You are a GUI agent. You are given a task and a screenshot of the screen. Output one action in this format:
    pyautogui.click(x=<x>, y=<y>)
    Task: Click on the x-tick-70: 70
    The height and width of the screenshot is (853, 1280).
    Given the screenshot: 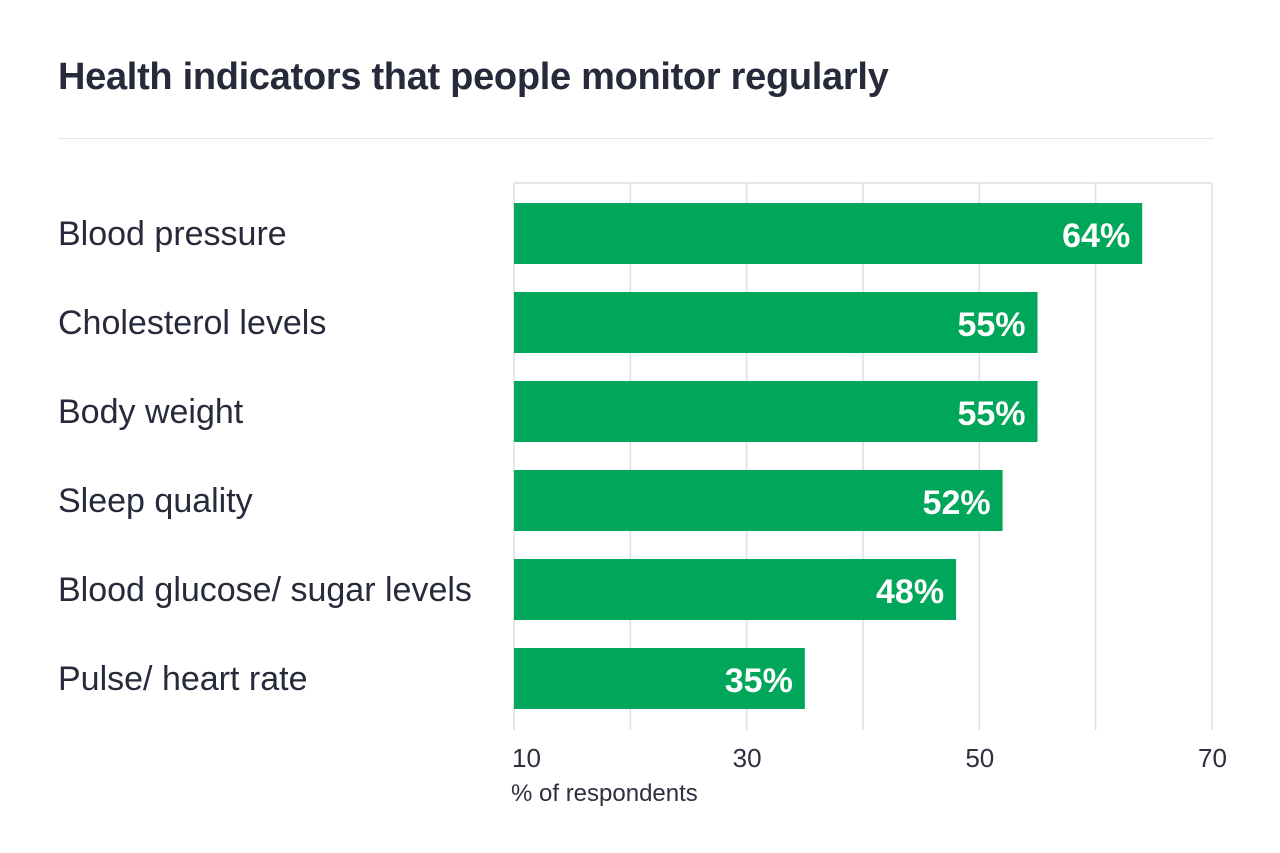 What is the action you would take?
    pyautogui.click(x=1212, y=758)
    